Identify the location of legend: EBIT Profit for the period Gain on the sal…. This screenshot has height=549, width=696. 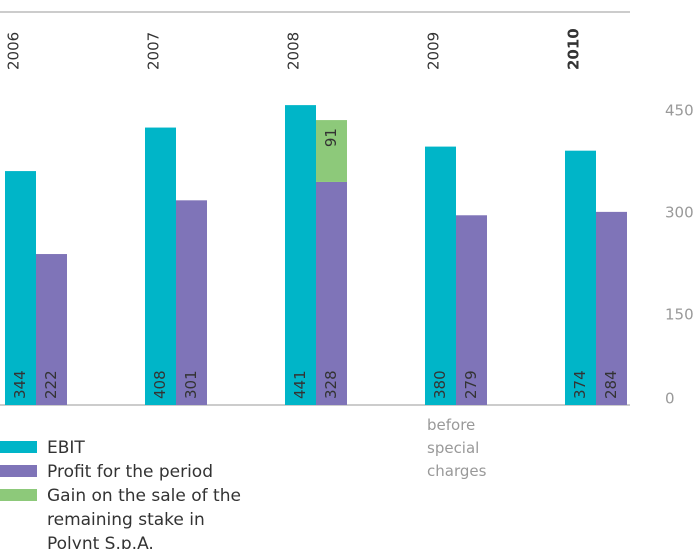
(130, 492).